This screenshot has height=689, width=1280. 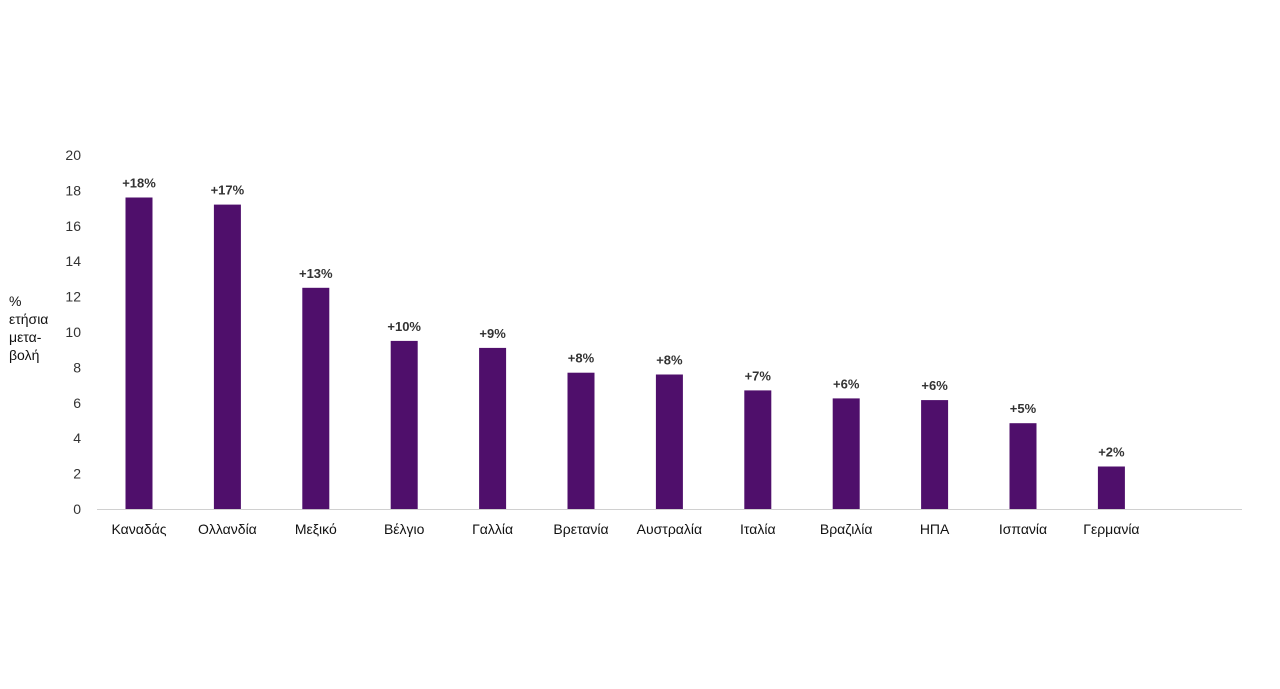 I want to click on y-axis-label-line: μετα-, so click(x=25, y=337).